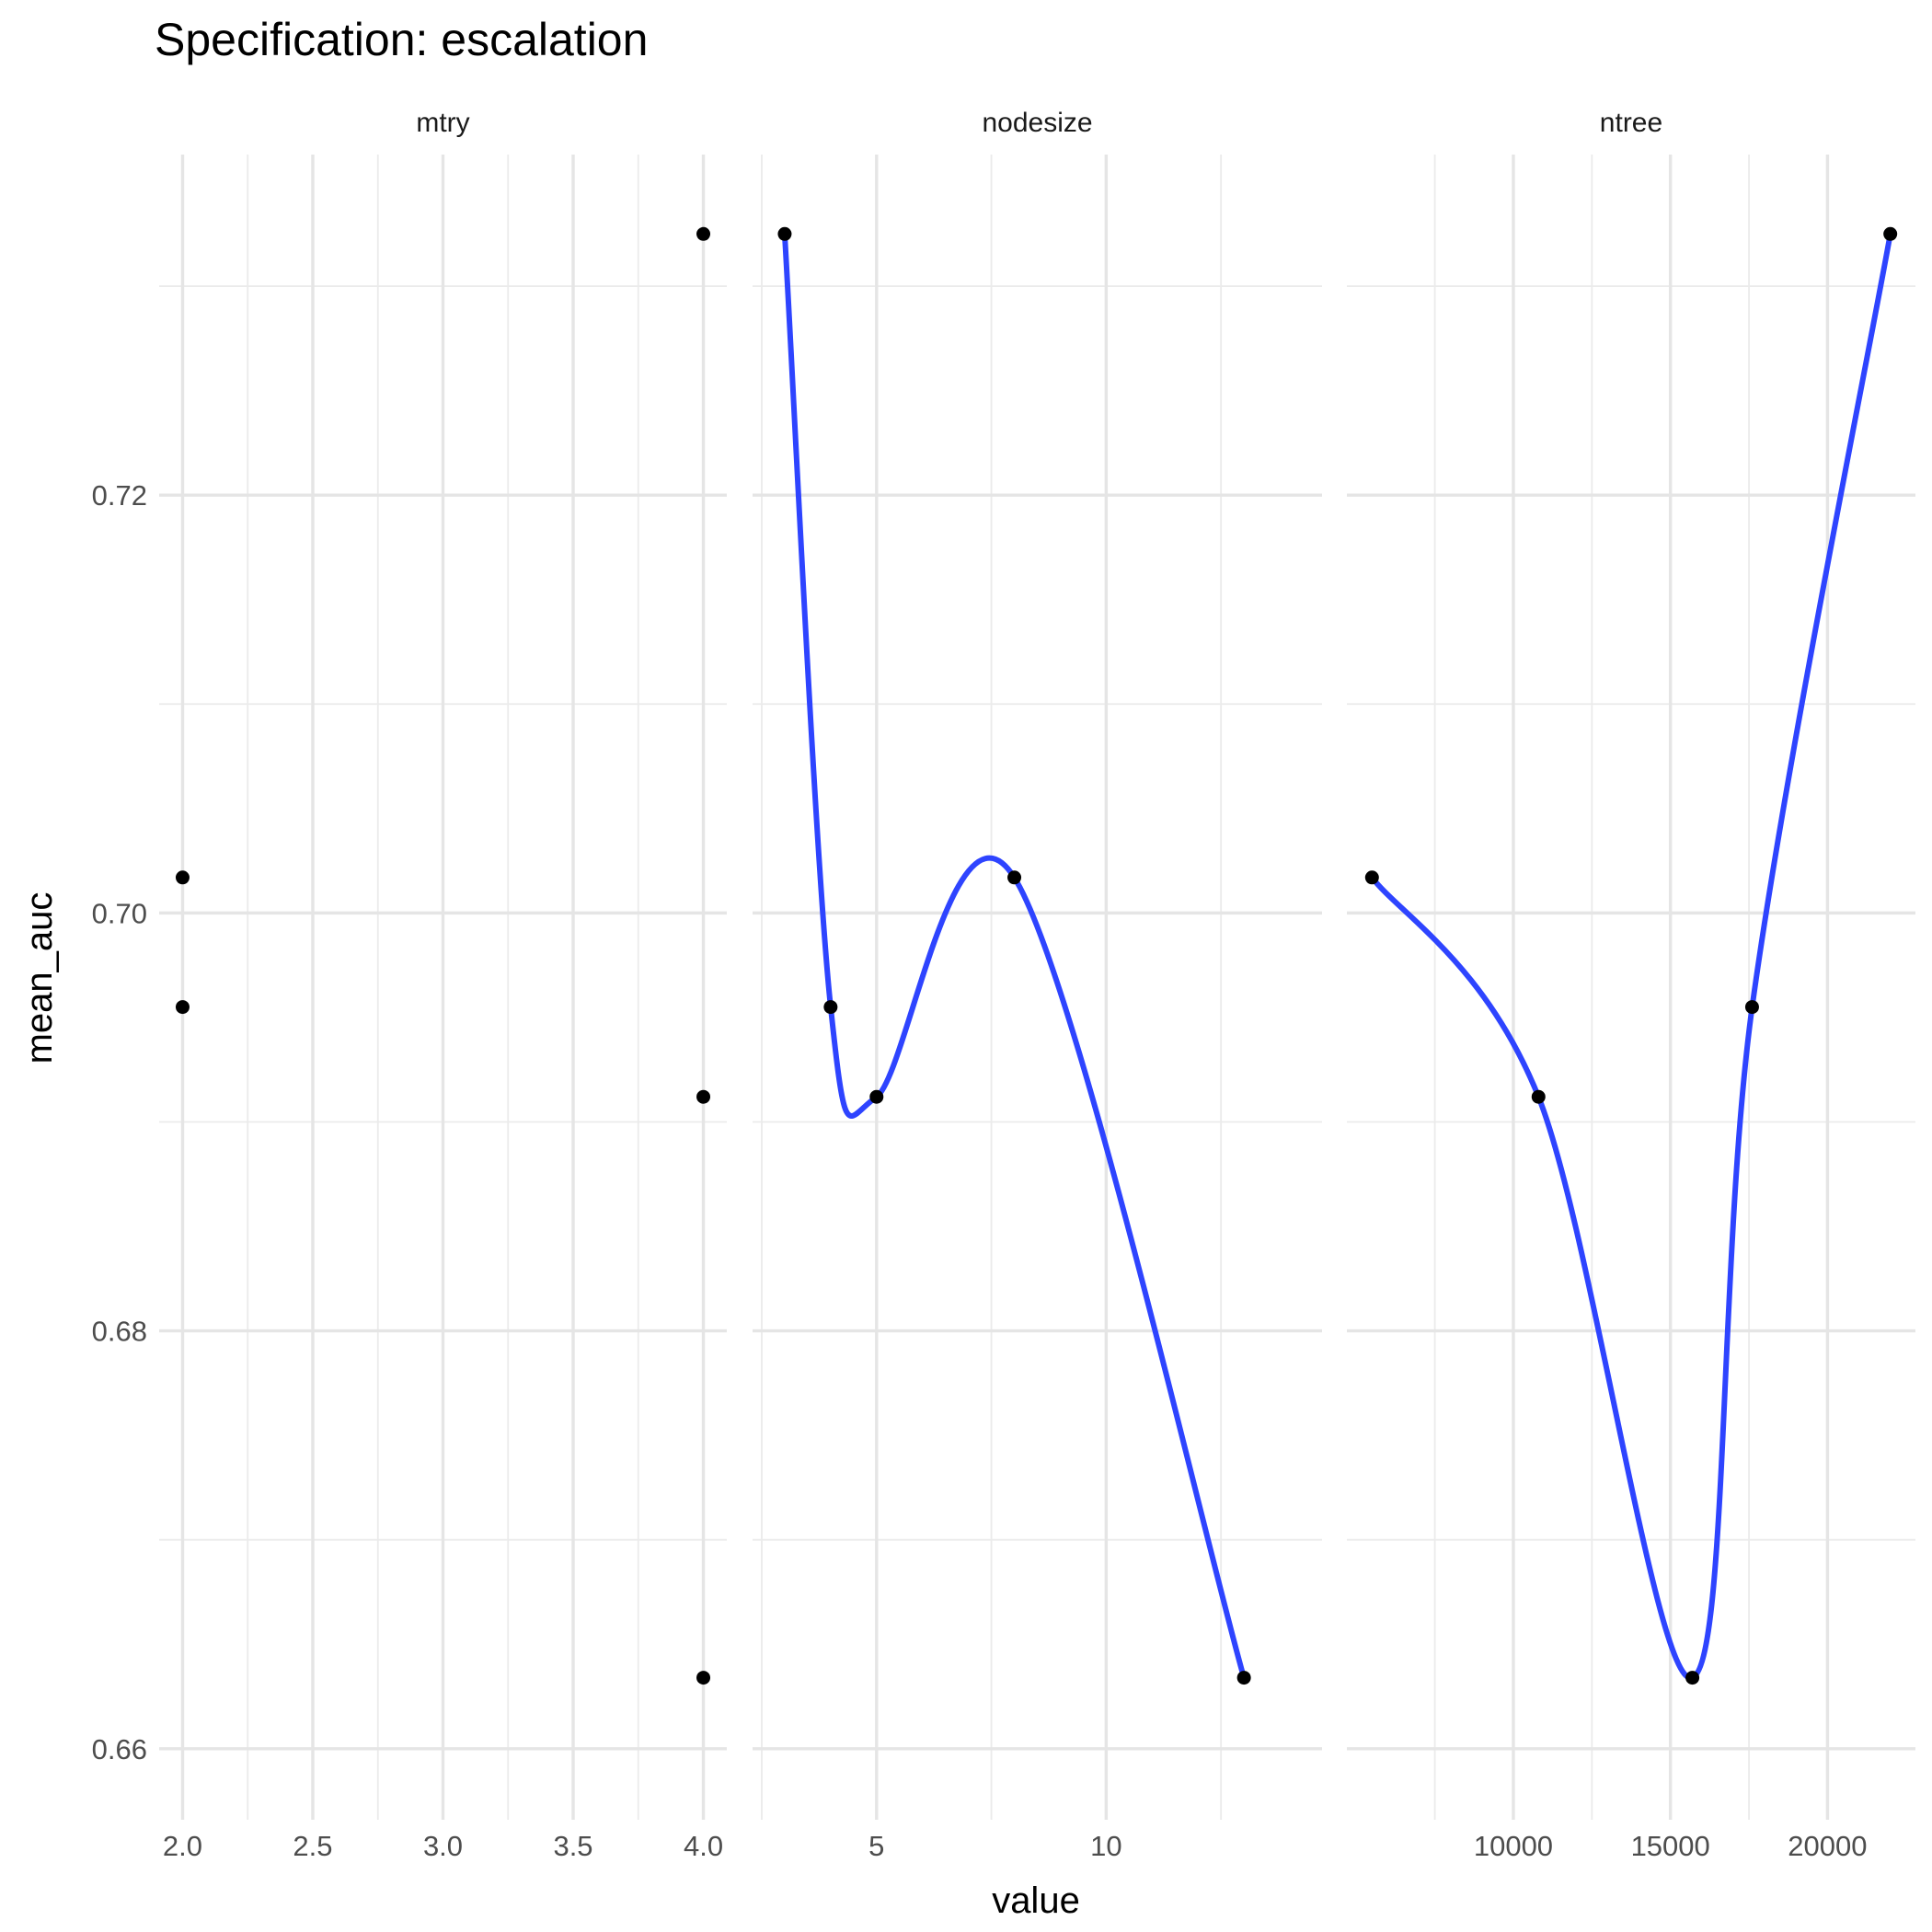  Describe the element at coordinates (120, 1332) in the screenshot. I see `y-tick-label: 0.68` at that location.